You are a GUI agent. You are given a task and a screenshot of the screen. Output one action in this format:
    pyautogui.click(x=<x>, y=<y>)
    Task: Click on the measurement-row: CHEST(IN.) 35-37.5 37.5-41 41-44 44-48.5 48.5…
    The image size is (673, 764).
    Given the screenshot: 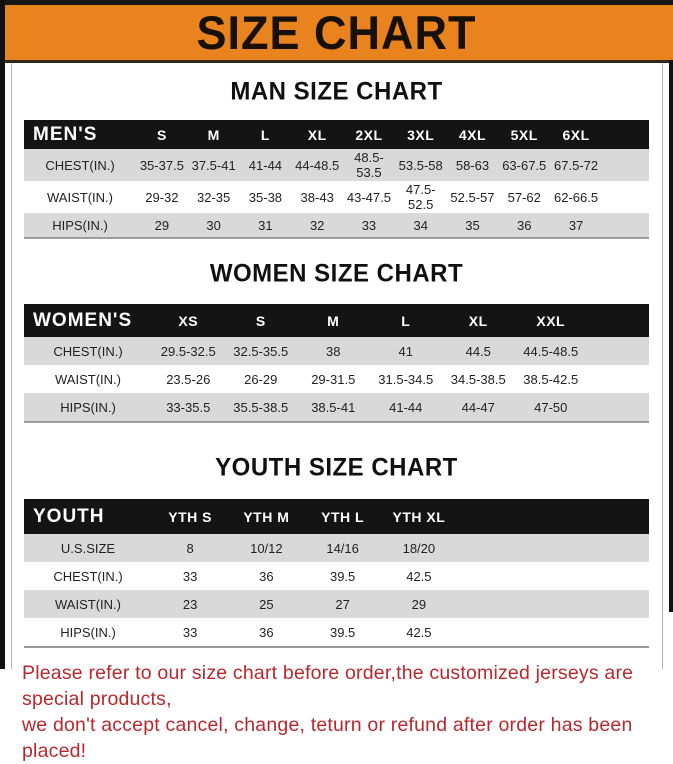 What is the action you would take?
    pyautogui.click(x=336, y=165)
    